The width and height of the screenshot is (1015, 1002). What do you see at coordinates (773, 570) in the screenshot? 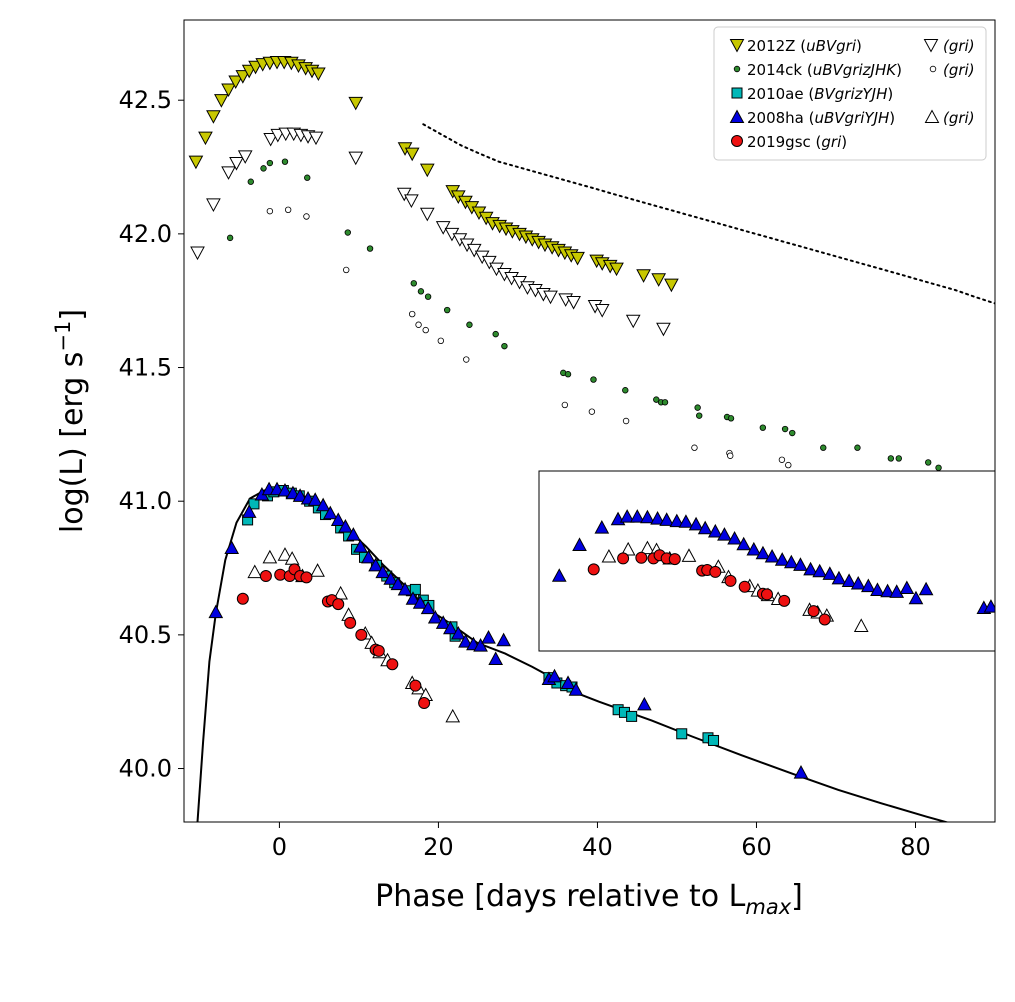
I see `inset-point-layer` at bounding box center [773, 570].